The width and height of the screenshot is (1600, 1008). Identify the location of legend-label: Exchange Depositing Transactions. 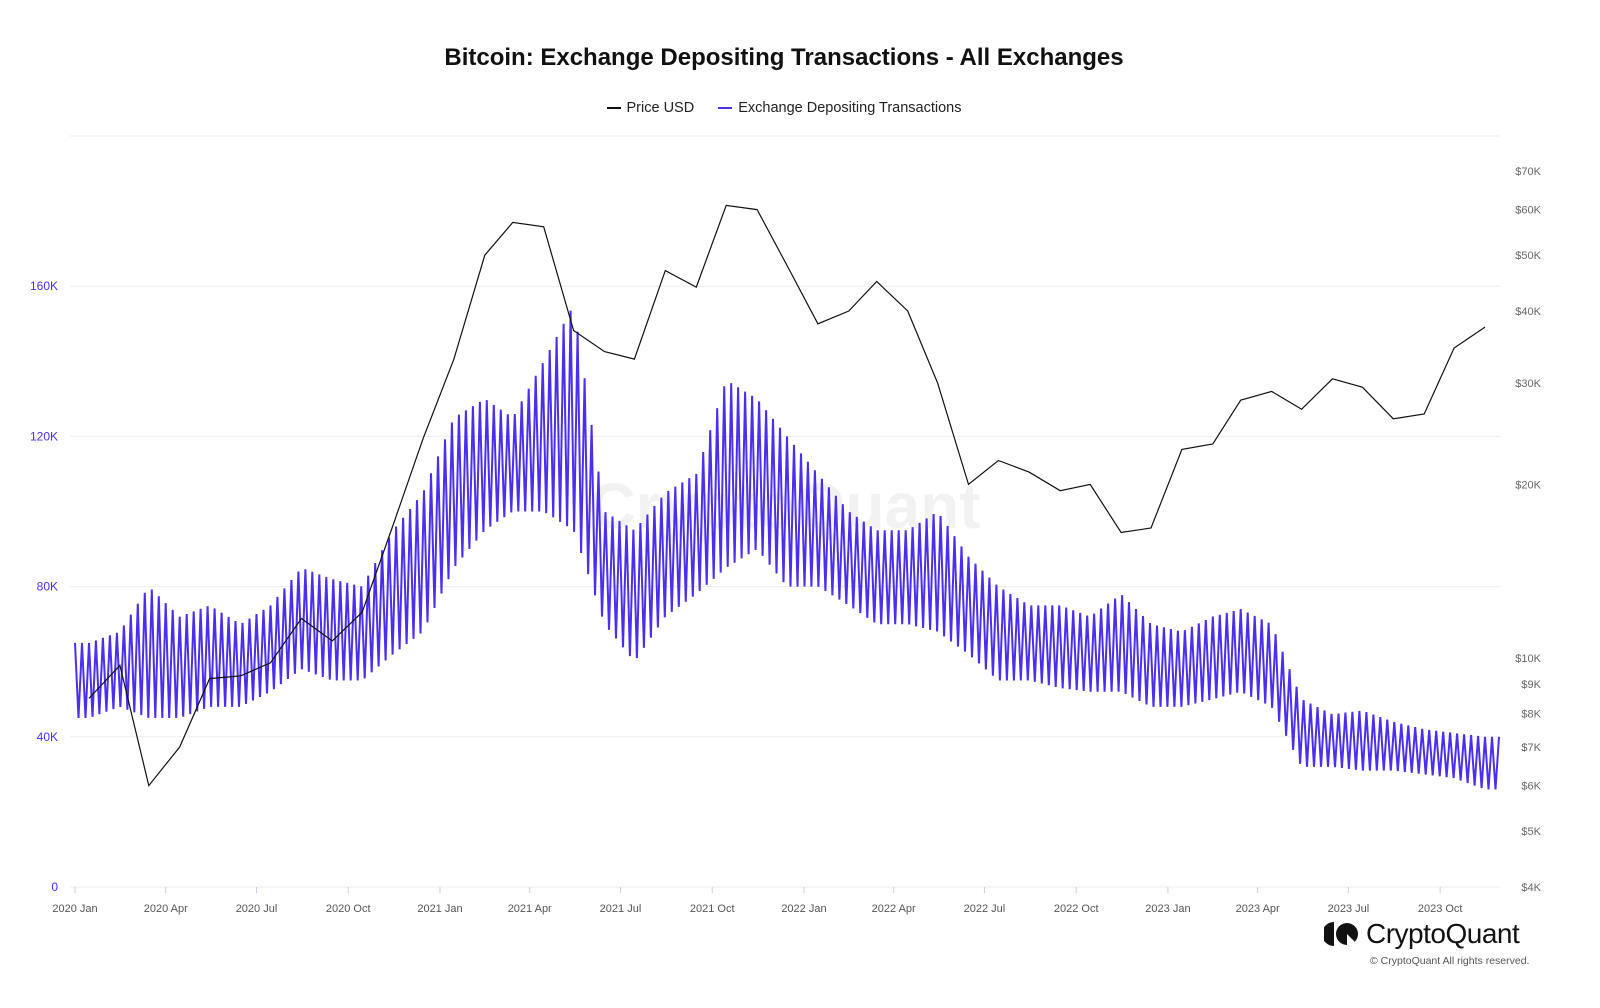
(850, 108).